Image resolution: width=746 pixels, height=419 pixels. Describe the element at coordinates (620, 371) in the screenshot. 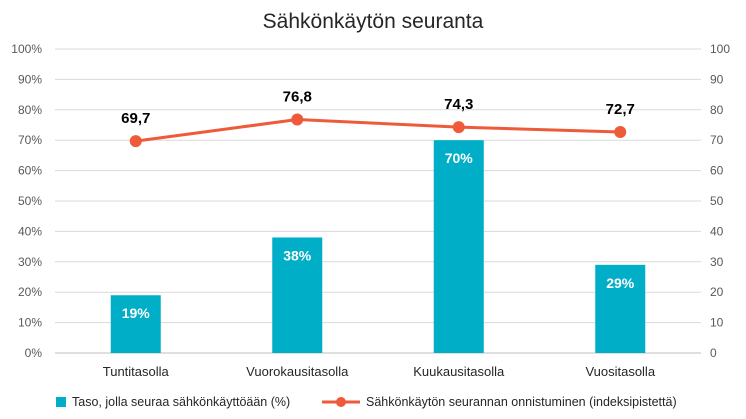

I see `category-label: Vuositasolla` at that location.